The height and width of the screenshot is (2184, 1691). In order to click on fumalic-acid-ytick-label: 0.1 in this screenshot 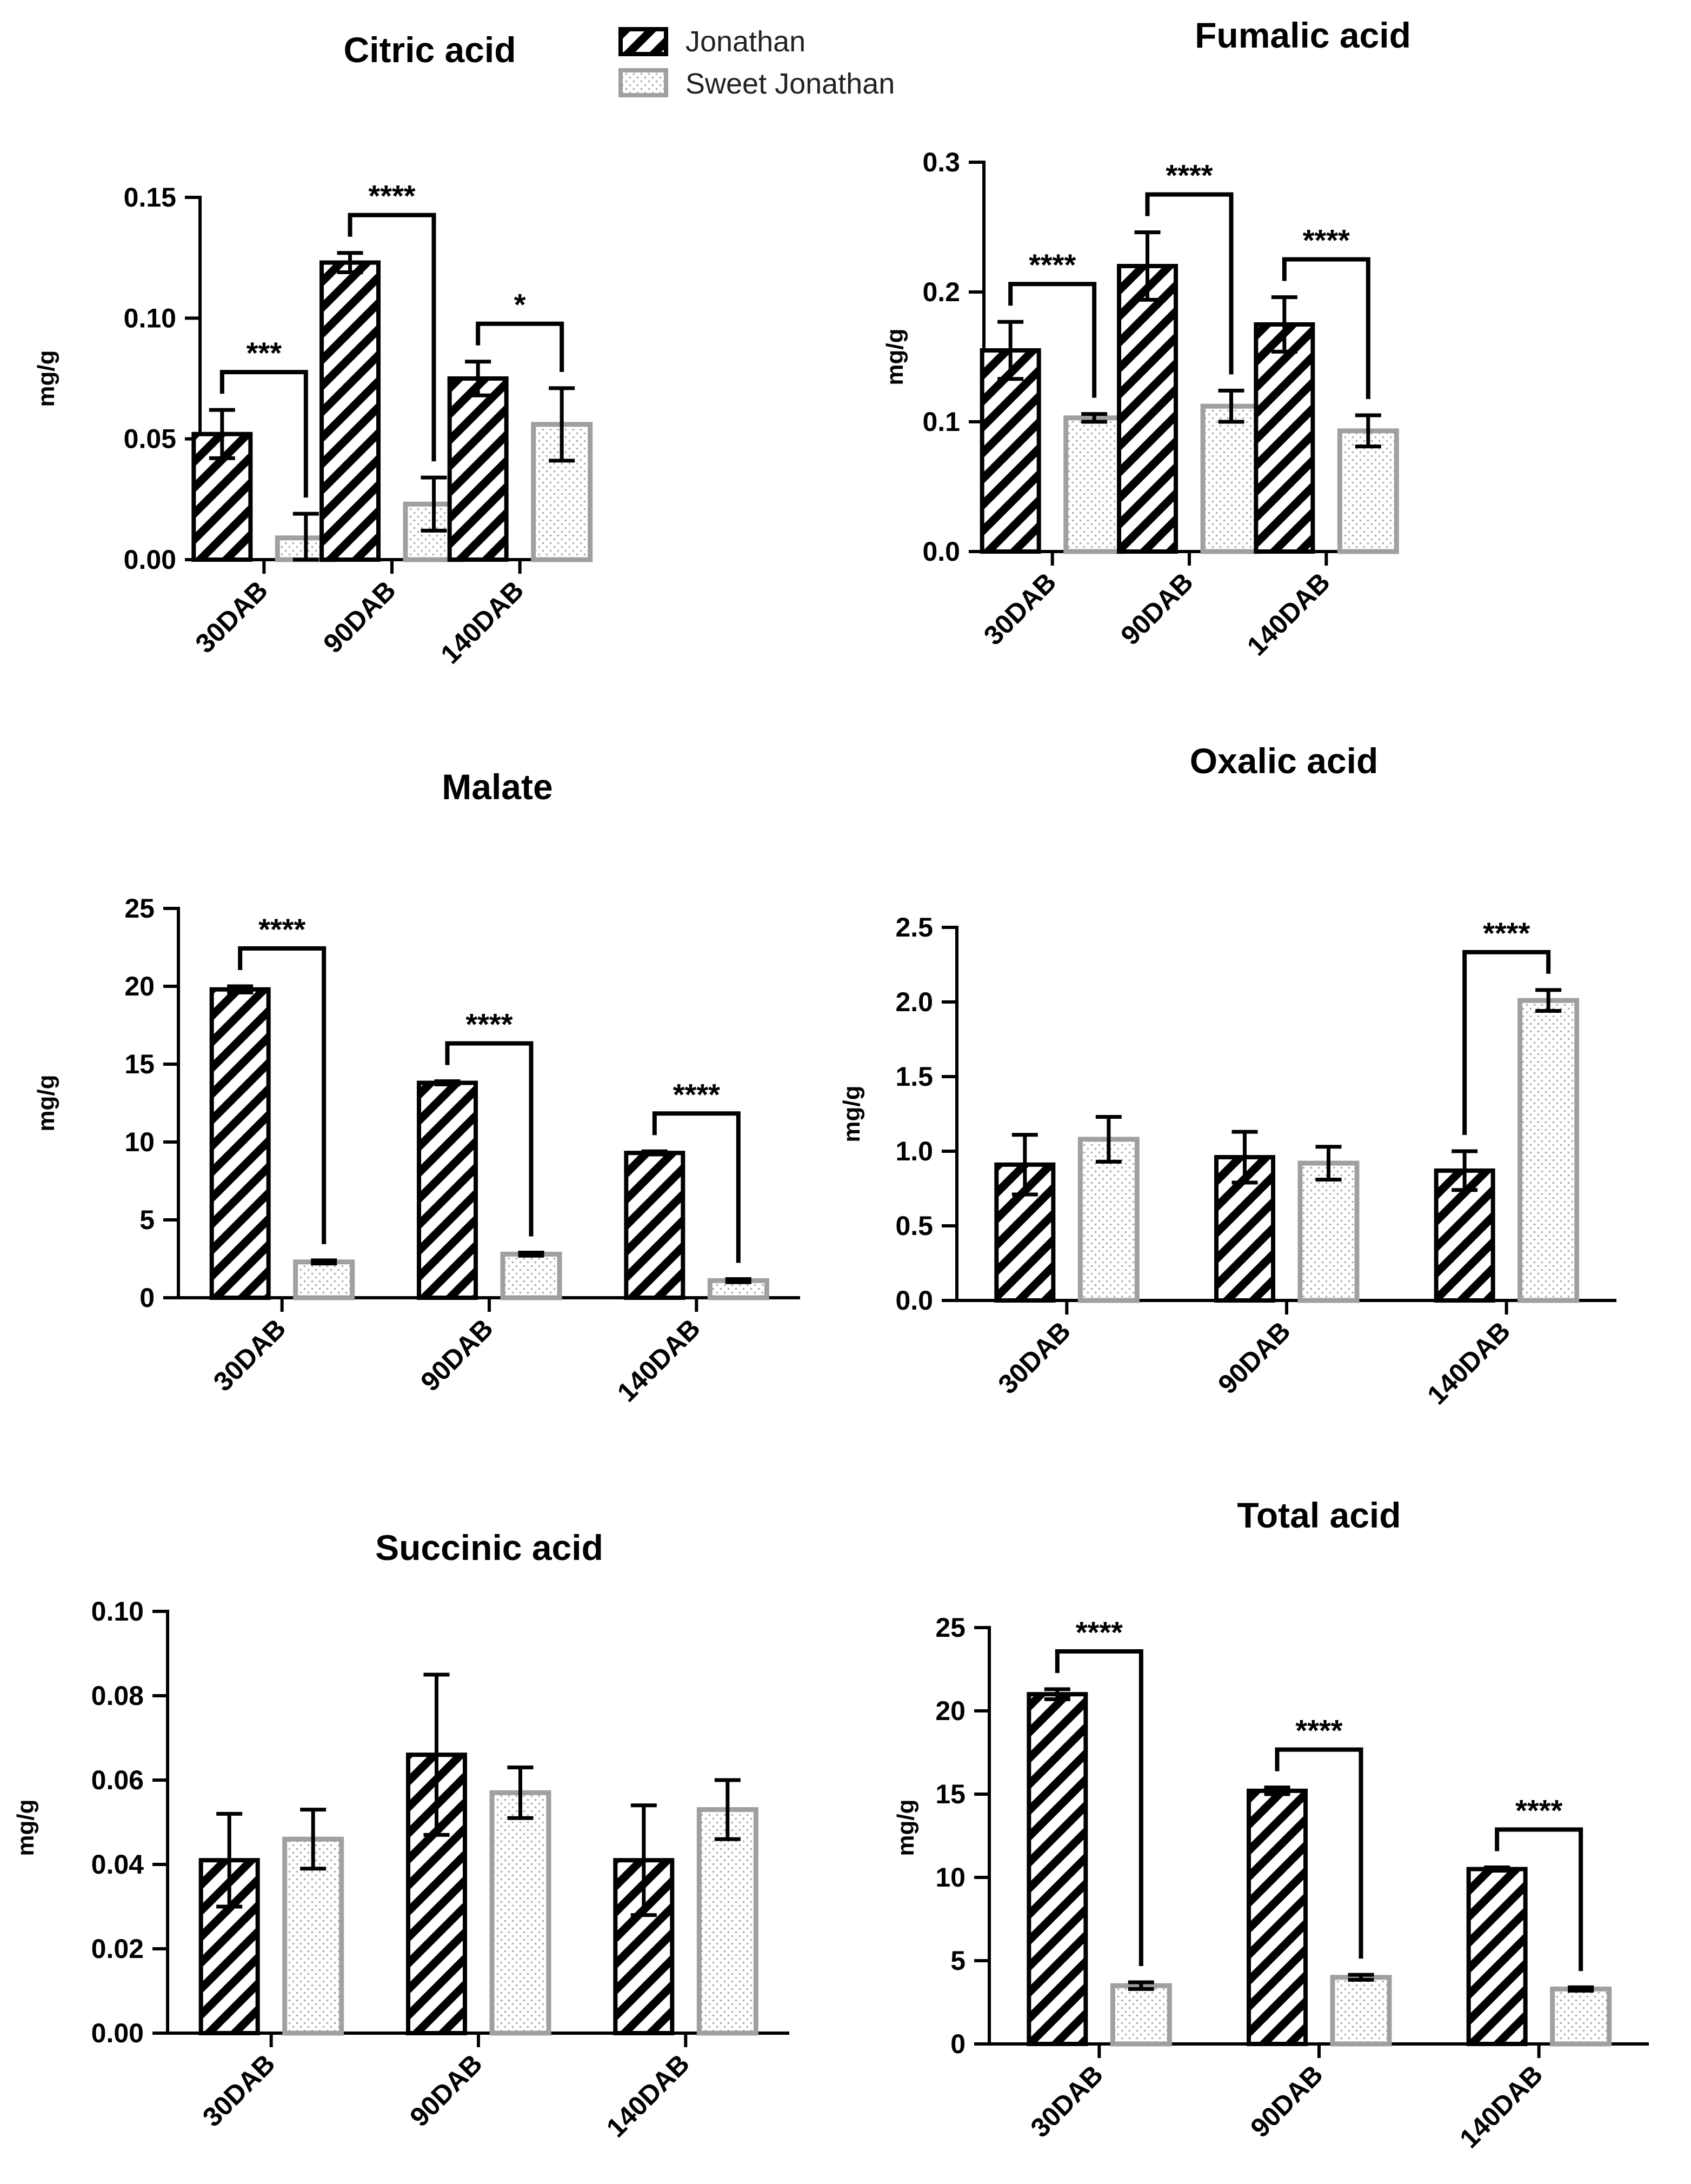, I will do `click(941, 422)`.